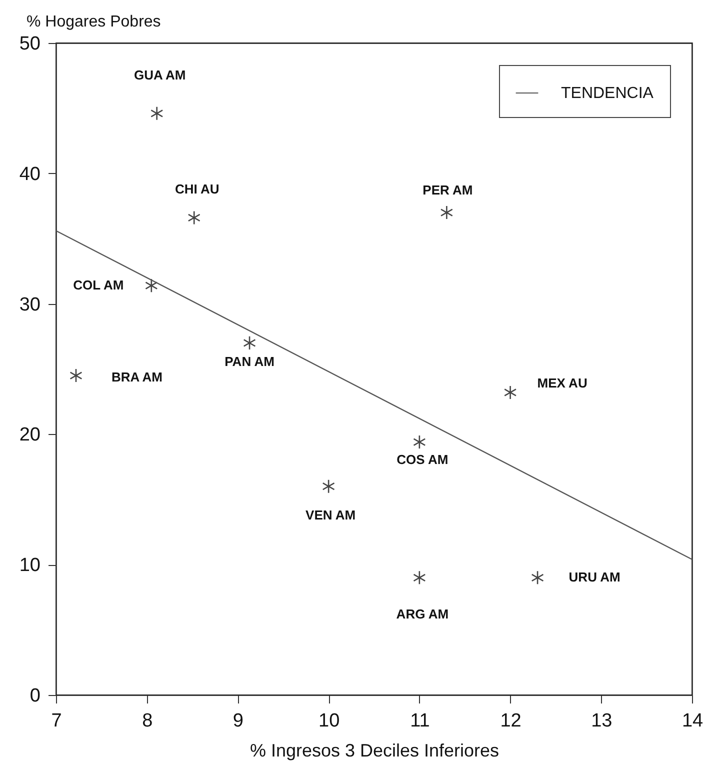 This screenshot has width=709, height=778. I want to click on x-tick-label: 13, so click(601, 721).